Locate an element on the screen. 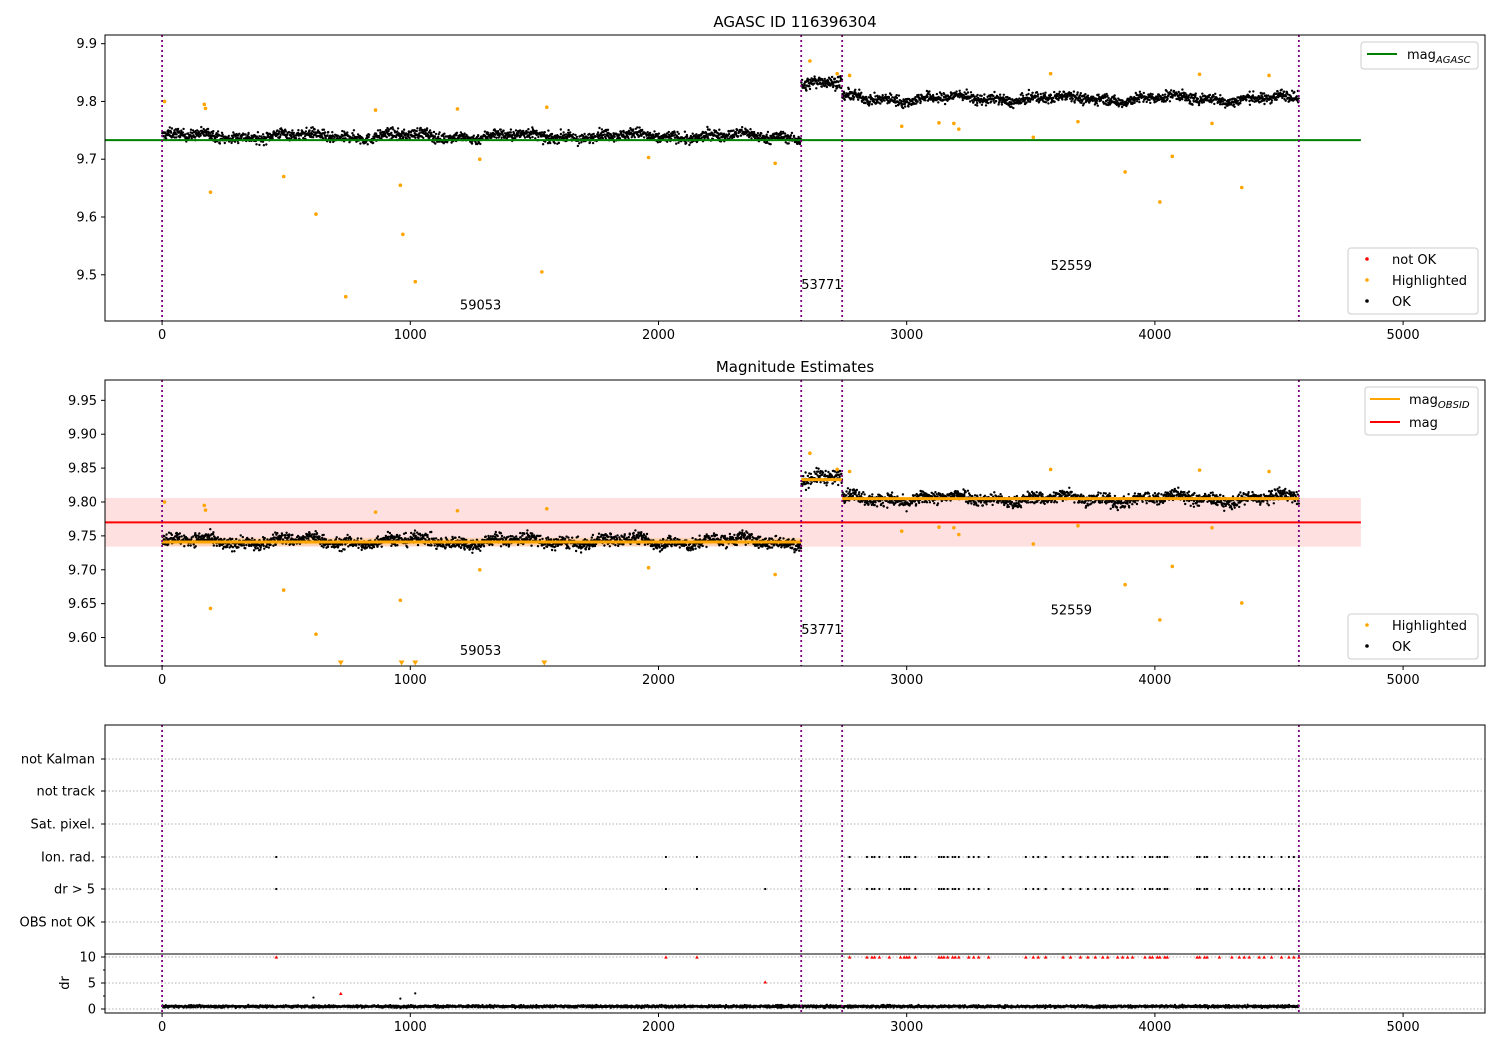  legend-label: not OK is located at coordinates (1414, 260).